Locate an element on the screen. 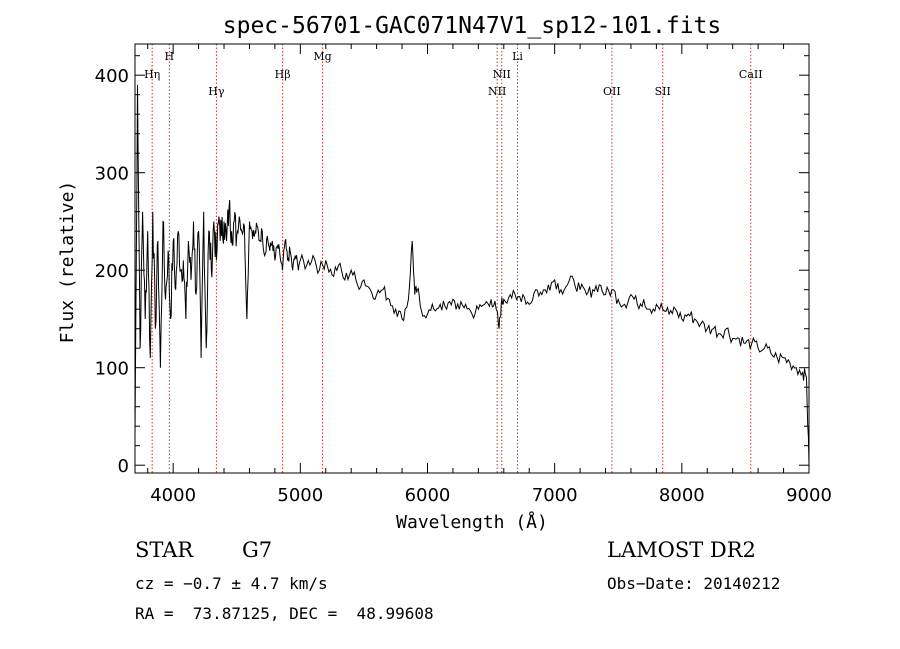 The width and height of the screenshot is (900, 649). x-tick-label: 4000 is located at coordinates (173, 495).